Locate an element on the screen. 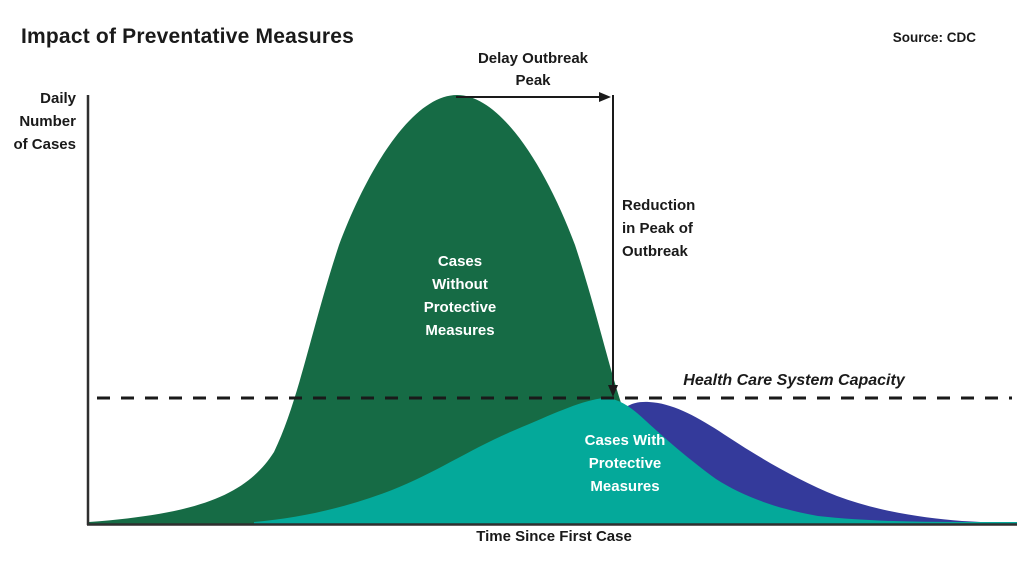  reduction-arrow is located at coordinates (613, 246).